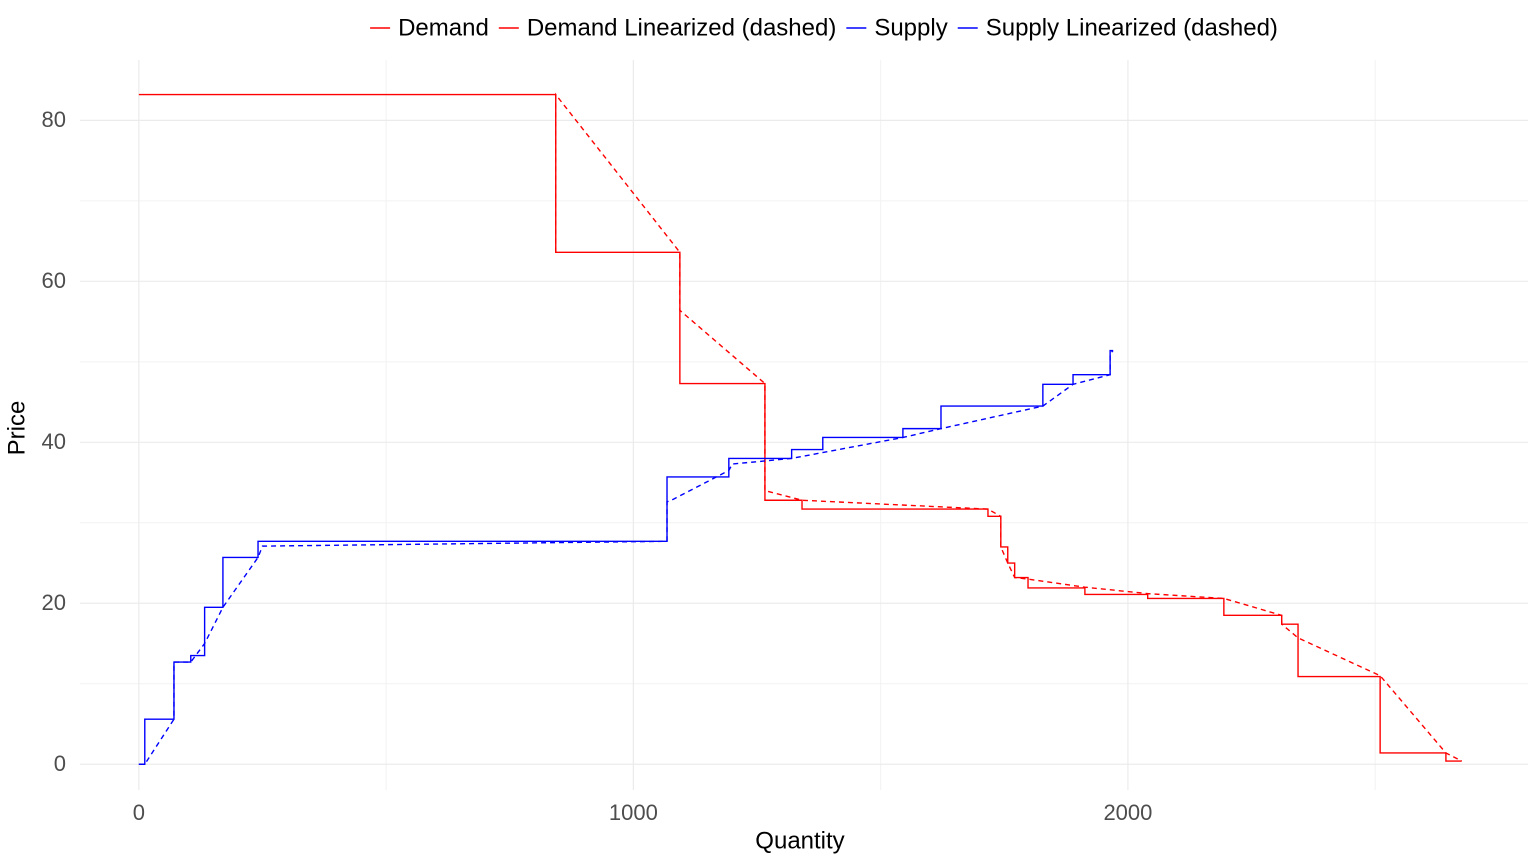 The width and height of the screenshot is (1536, 864). Describe the element at coordinates (54, 441) in the screenshot. I see `y-tick-label: 40` at that location.